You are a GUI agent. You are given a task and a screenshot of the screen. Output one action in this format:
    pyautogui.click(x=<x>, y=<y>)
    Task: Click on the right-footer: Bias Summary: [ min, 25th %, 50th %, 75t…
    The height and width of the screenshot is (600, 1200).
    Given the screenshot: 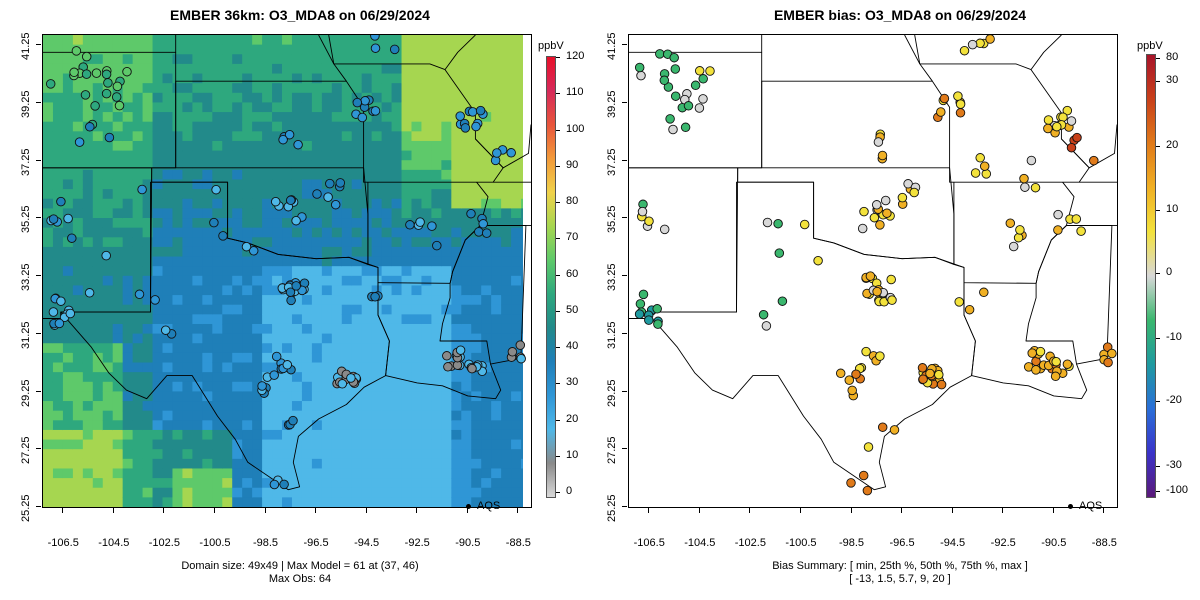 What is the action you would take?
    pyautogui.click(x=900, y=573)
    